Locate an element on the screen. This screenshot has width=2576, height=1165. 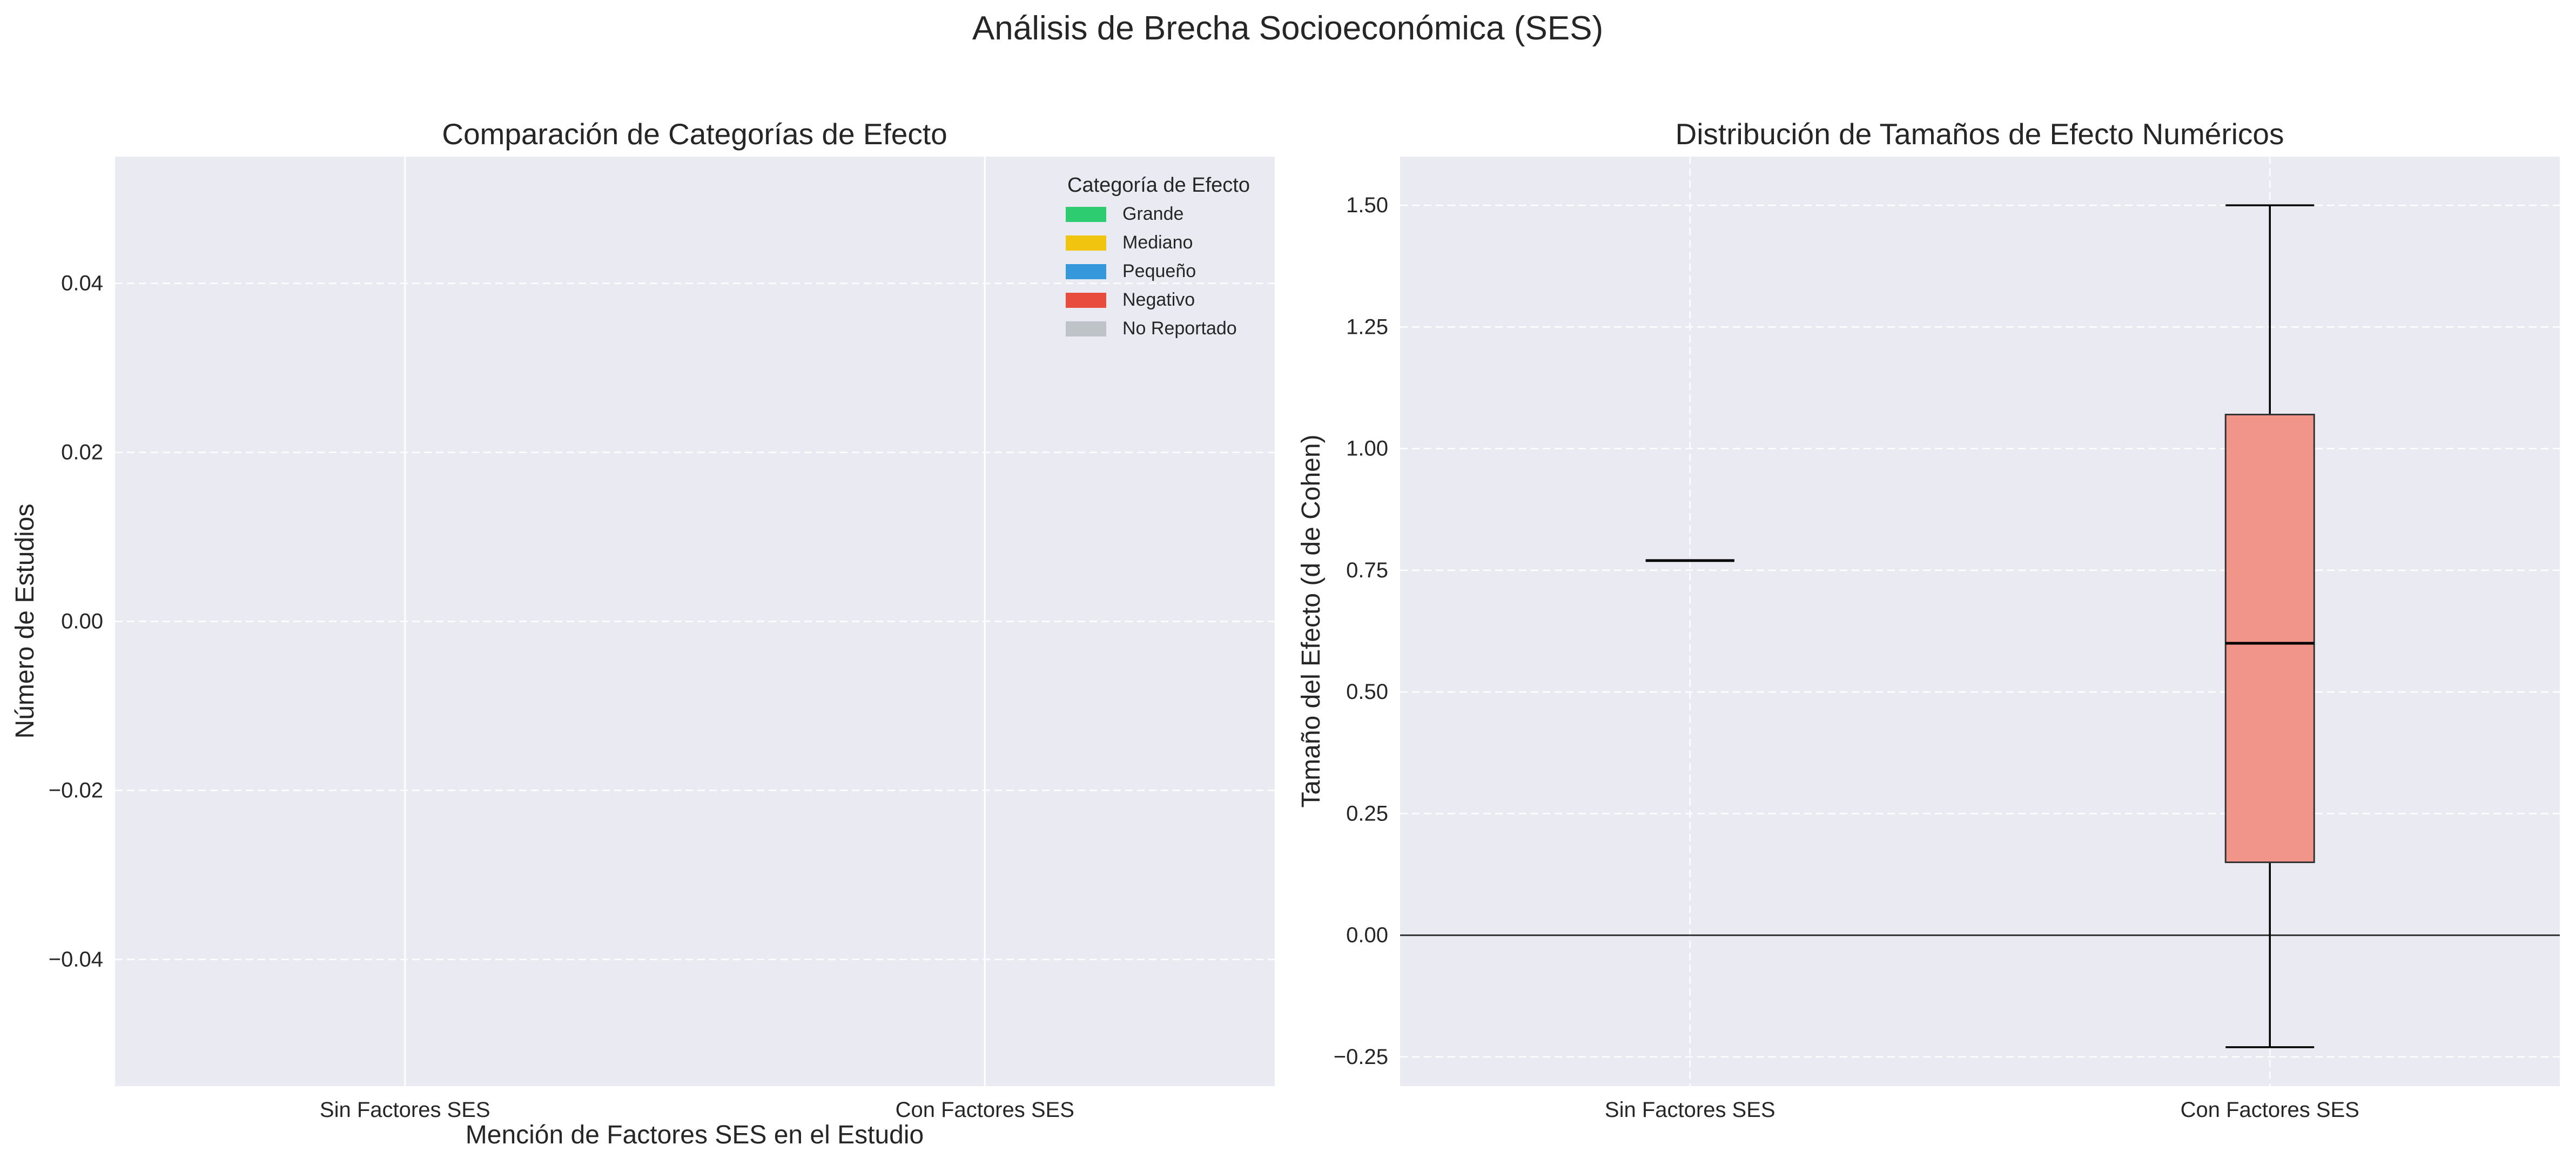
legend-title: Categoría de Efecto is located at coordinates (1158, 185).